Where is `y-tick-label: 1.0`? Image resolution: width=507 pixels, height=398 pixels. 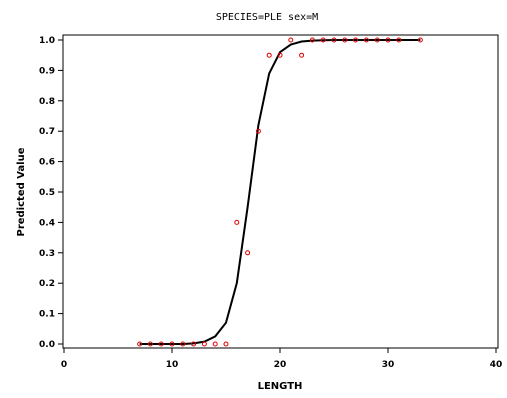
y-tick-label: 1.0 is located at coordinates (47, 41).